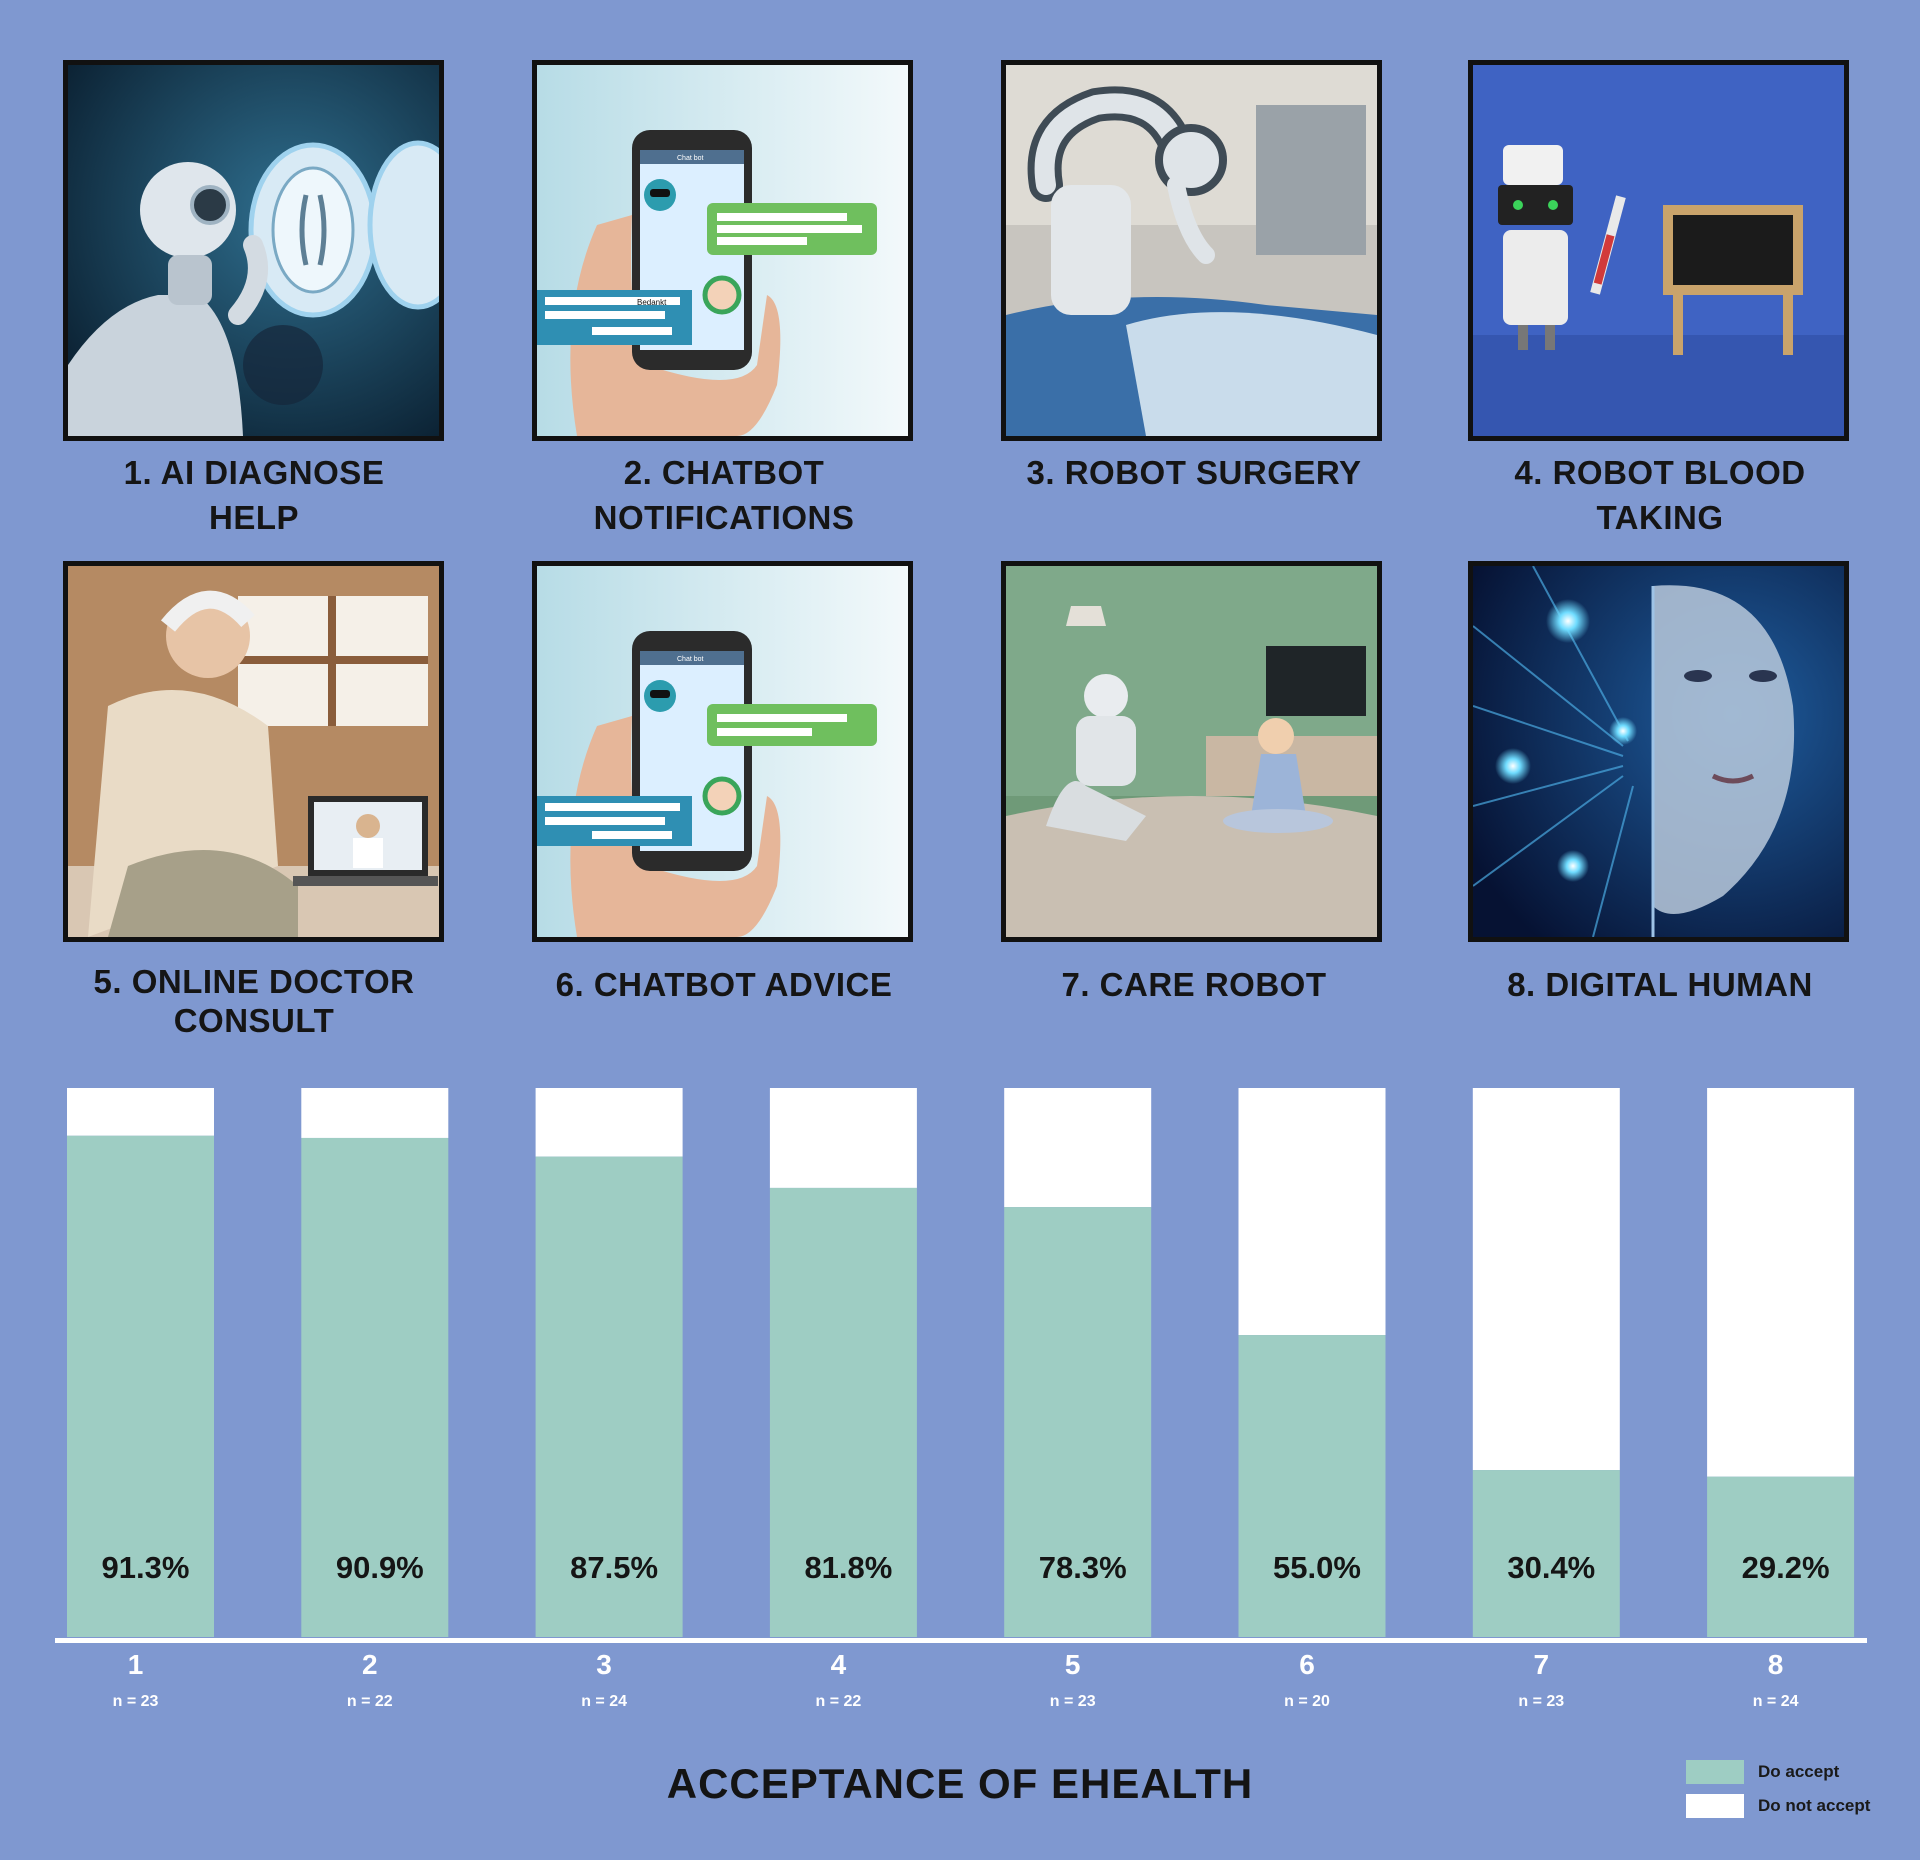 This screenshot has width=1920, height=1860. I want to click on chatbot-phone-icon: Chat bot Bedankt, so click(722, 250).